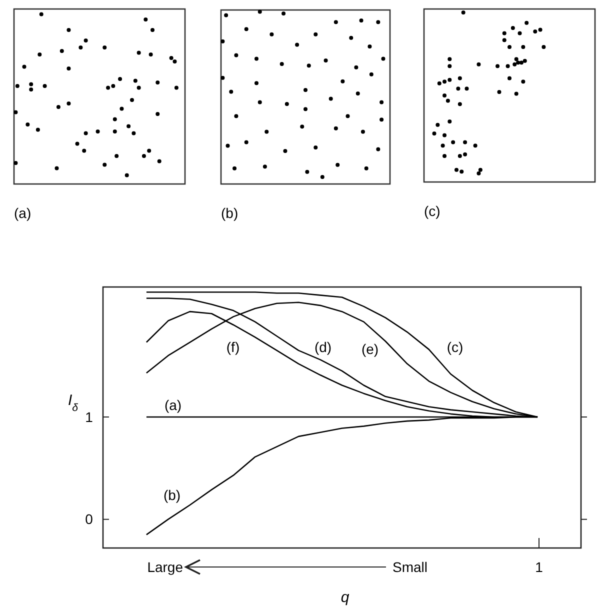 This screenshot has width=597, height=610. I want to click on annotation: (c), so click(455, 346).